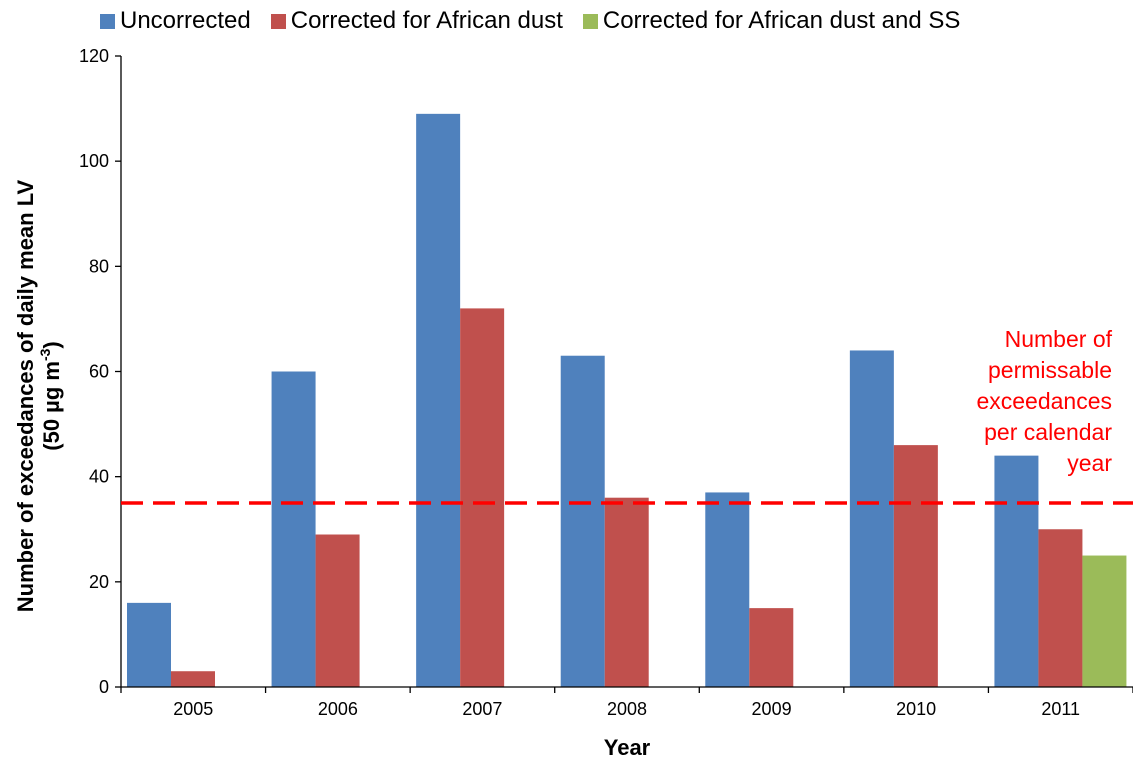 The width and height of the screenshot is (1133, 762). Describe the element at coordinates (781, 20) in the screenshot. I see `legend-label-african-dust-ss: Corrected for African dust and SS` at that location.